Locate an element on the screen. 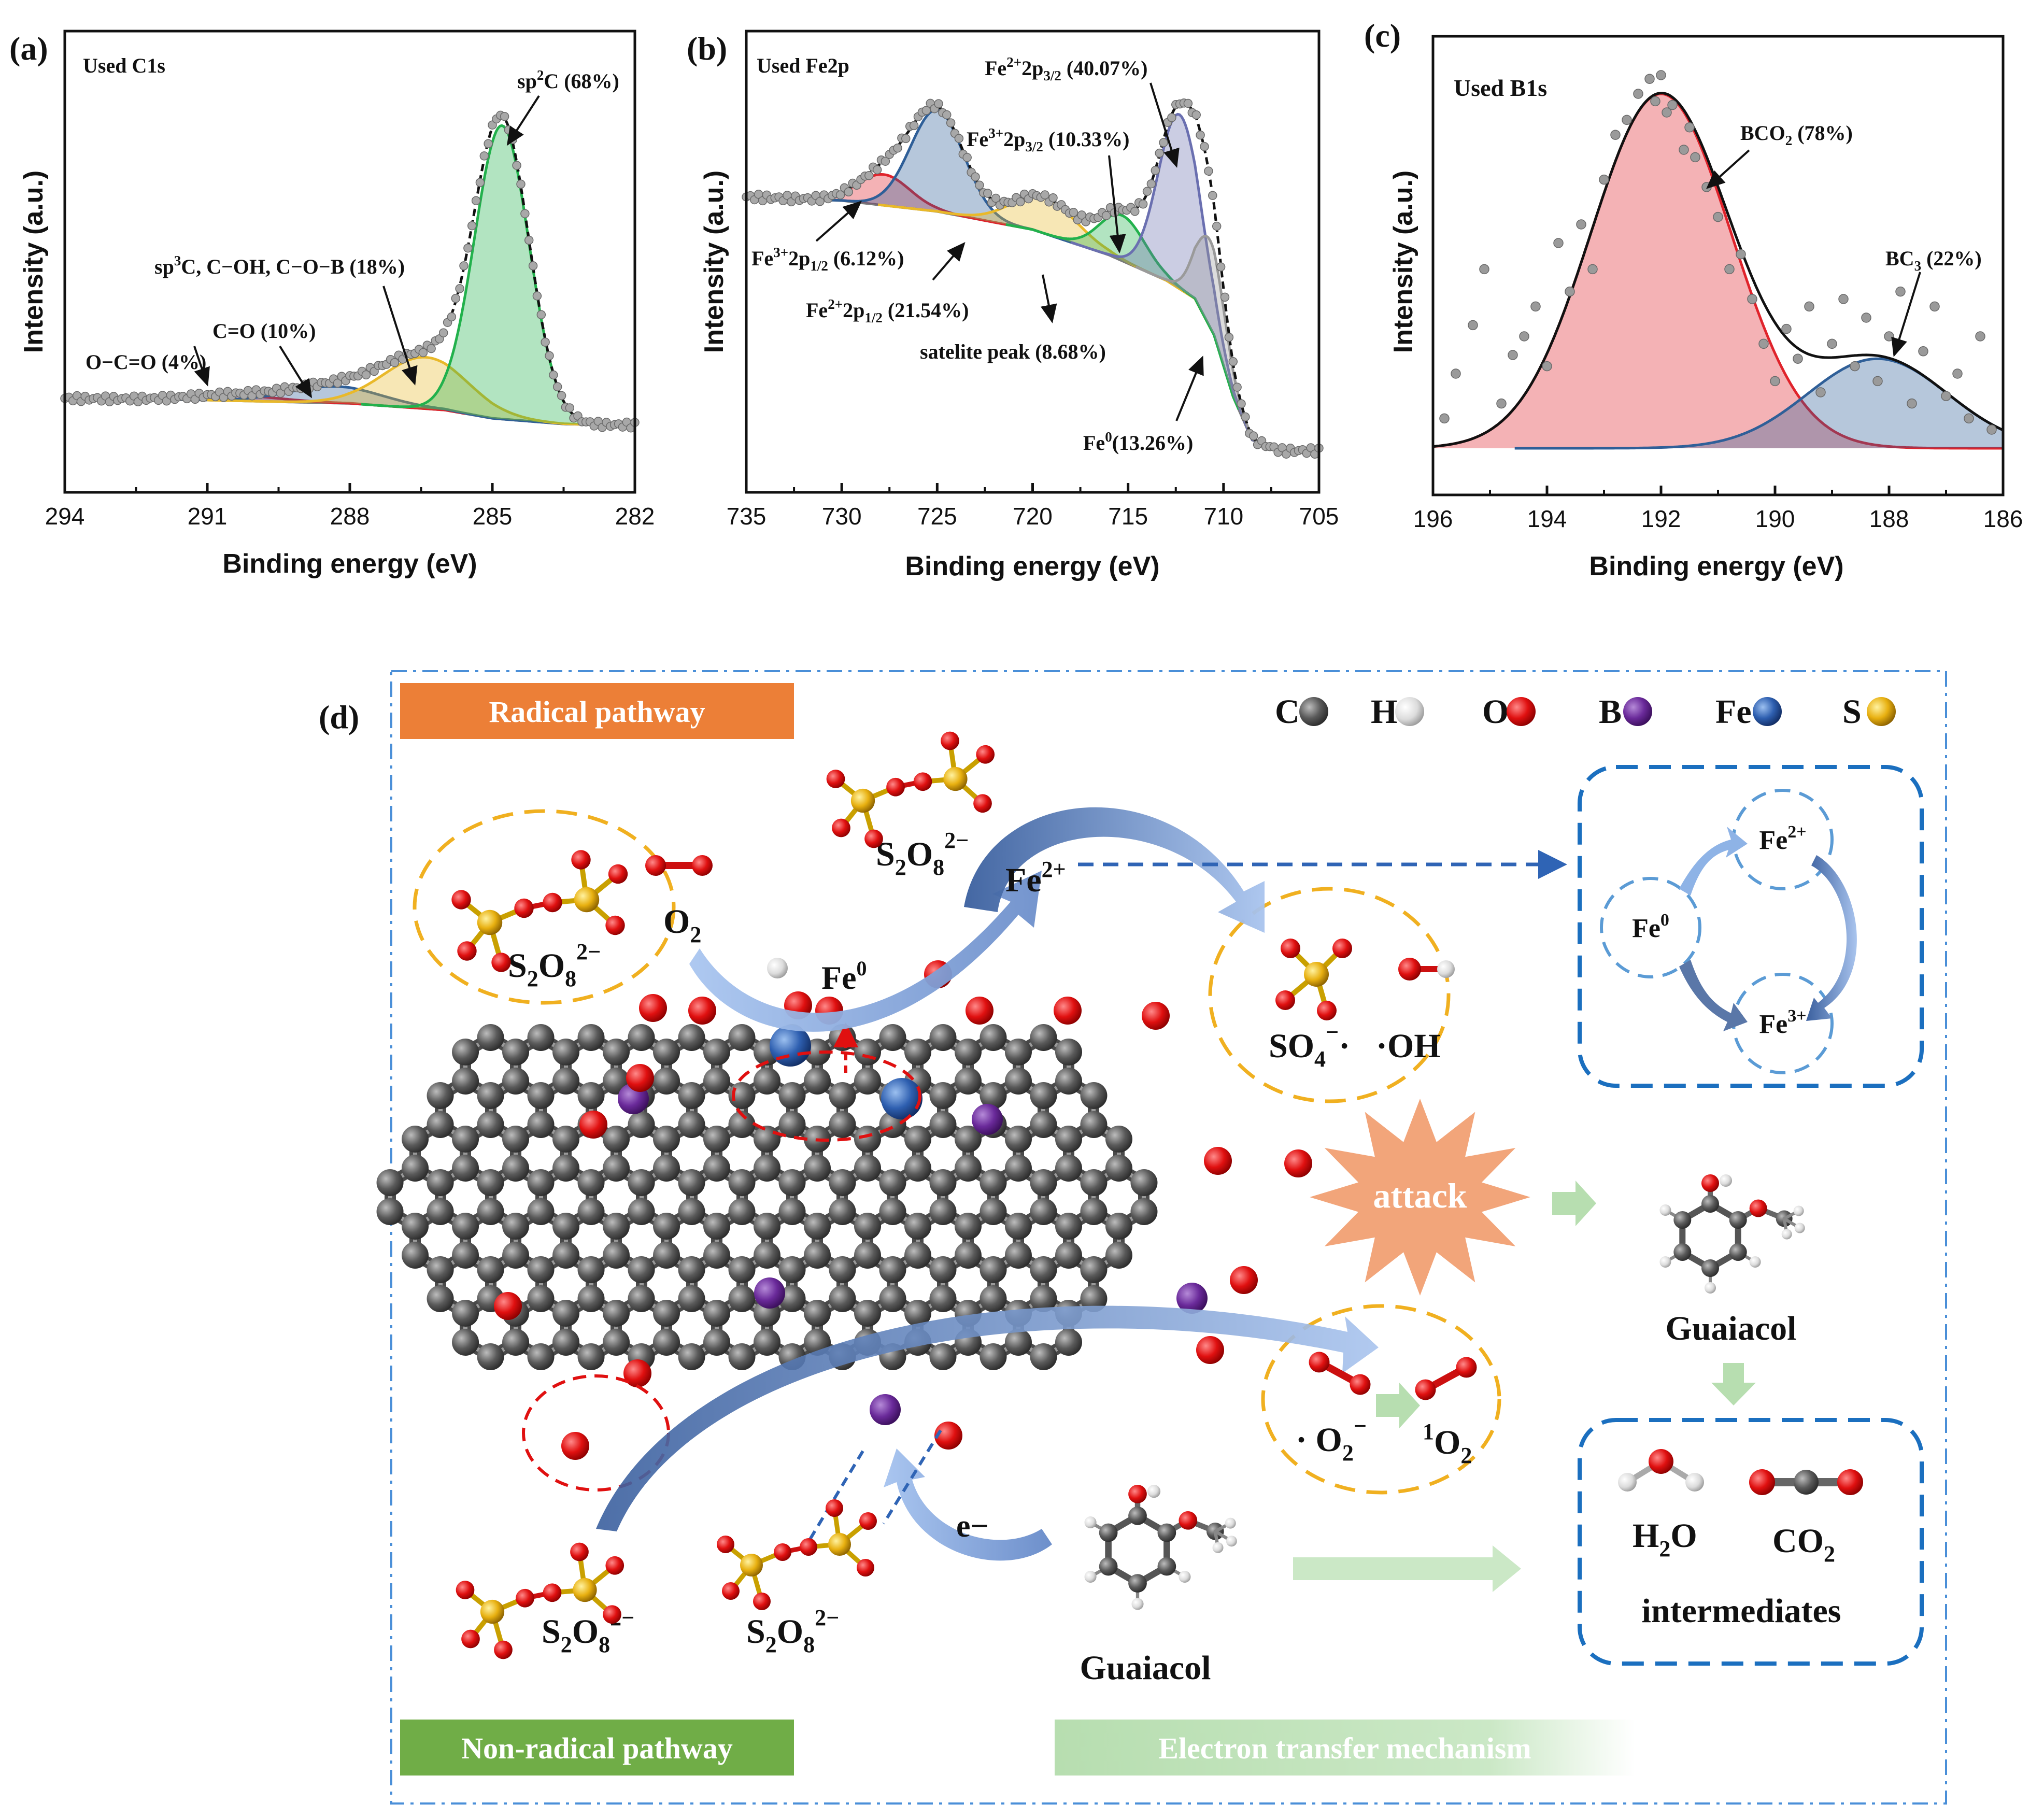 The height and width of the screenshot is (1818, 2044). h2o-label: H2O is located at coordinates (1665, 1539).